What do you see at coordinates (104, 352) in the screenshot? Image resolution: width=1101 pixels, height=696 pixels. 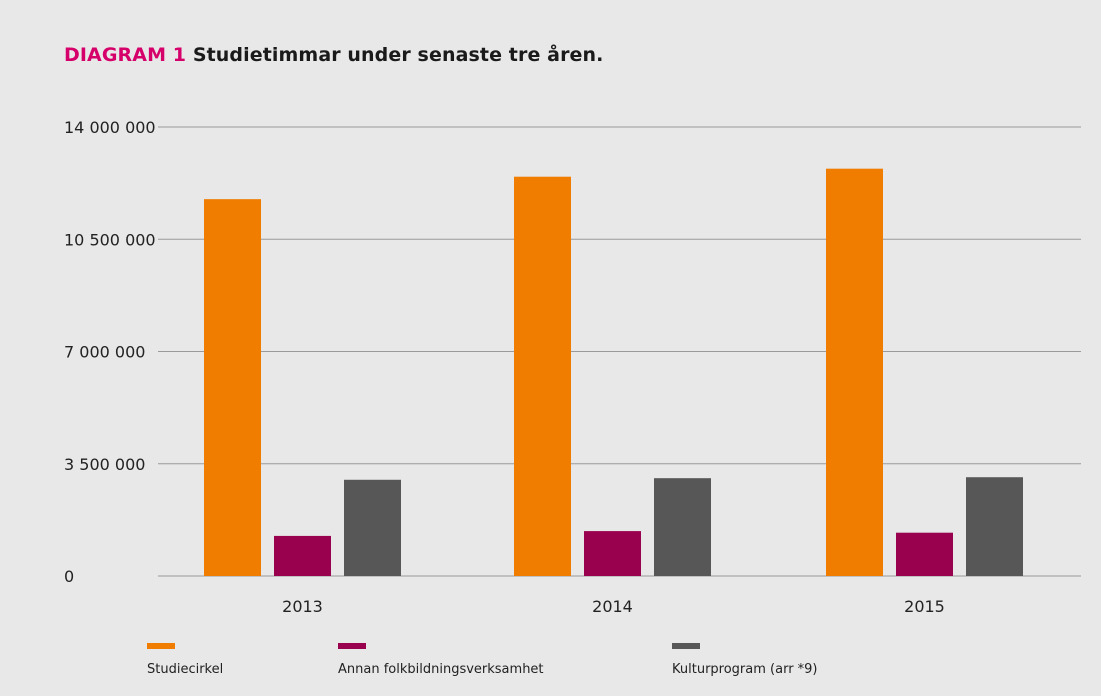 I see `y-tick-label: 7 000 000` at bounding box center [104, 352].